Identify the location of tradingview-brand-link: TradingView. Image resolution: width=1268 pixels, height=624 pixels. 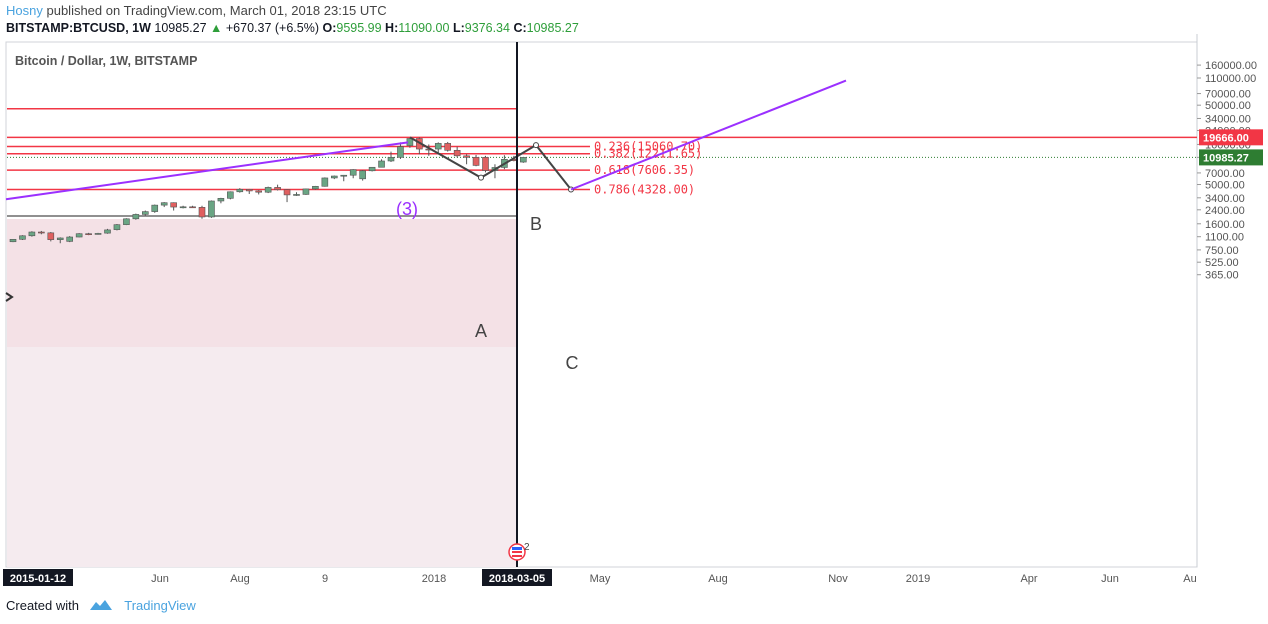
(160, 605).